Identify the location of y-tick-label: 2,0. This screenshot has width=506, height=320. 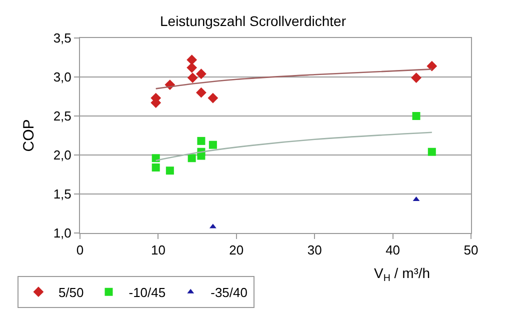
(62, 155).